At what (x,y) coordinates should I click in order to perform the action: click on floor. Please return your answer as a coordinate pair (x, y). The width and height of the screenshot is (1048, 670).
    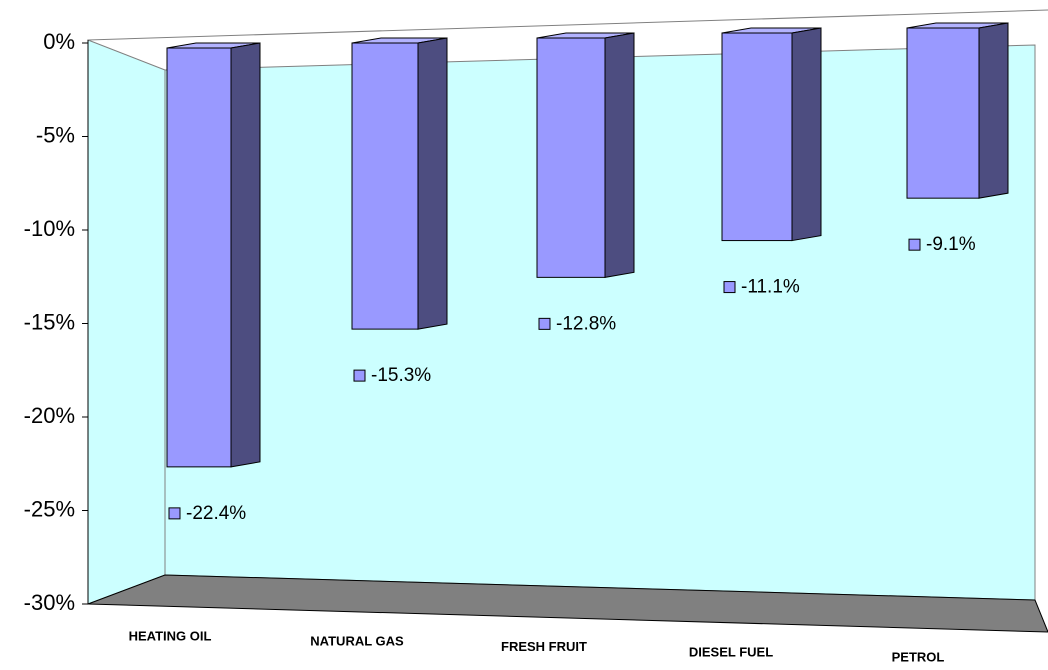
    Looking at the image, I should click on (567, 603).